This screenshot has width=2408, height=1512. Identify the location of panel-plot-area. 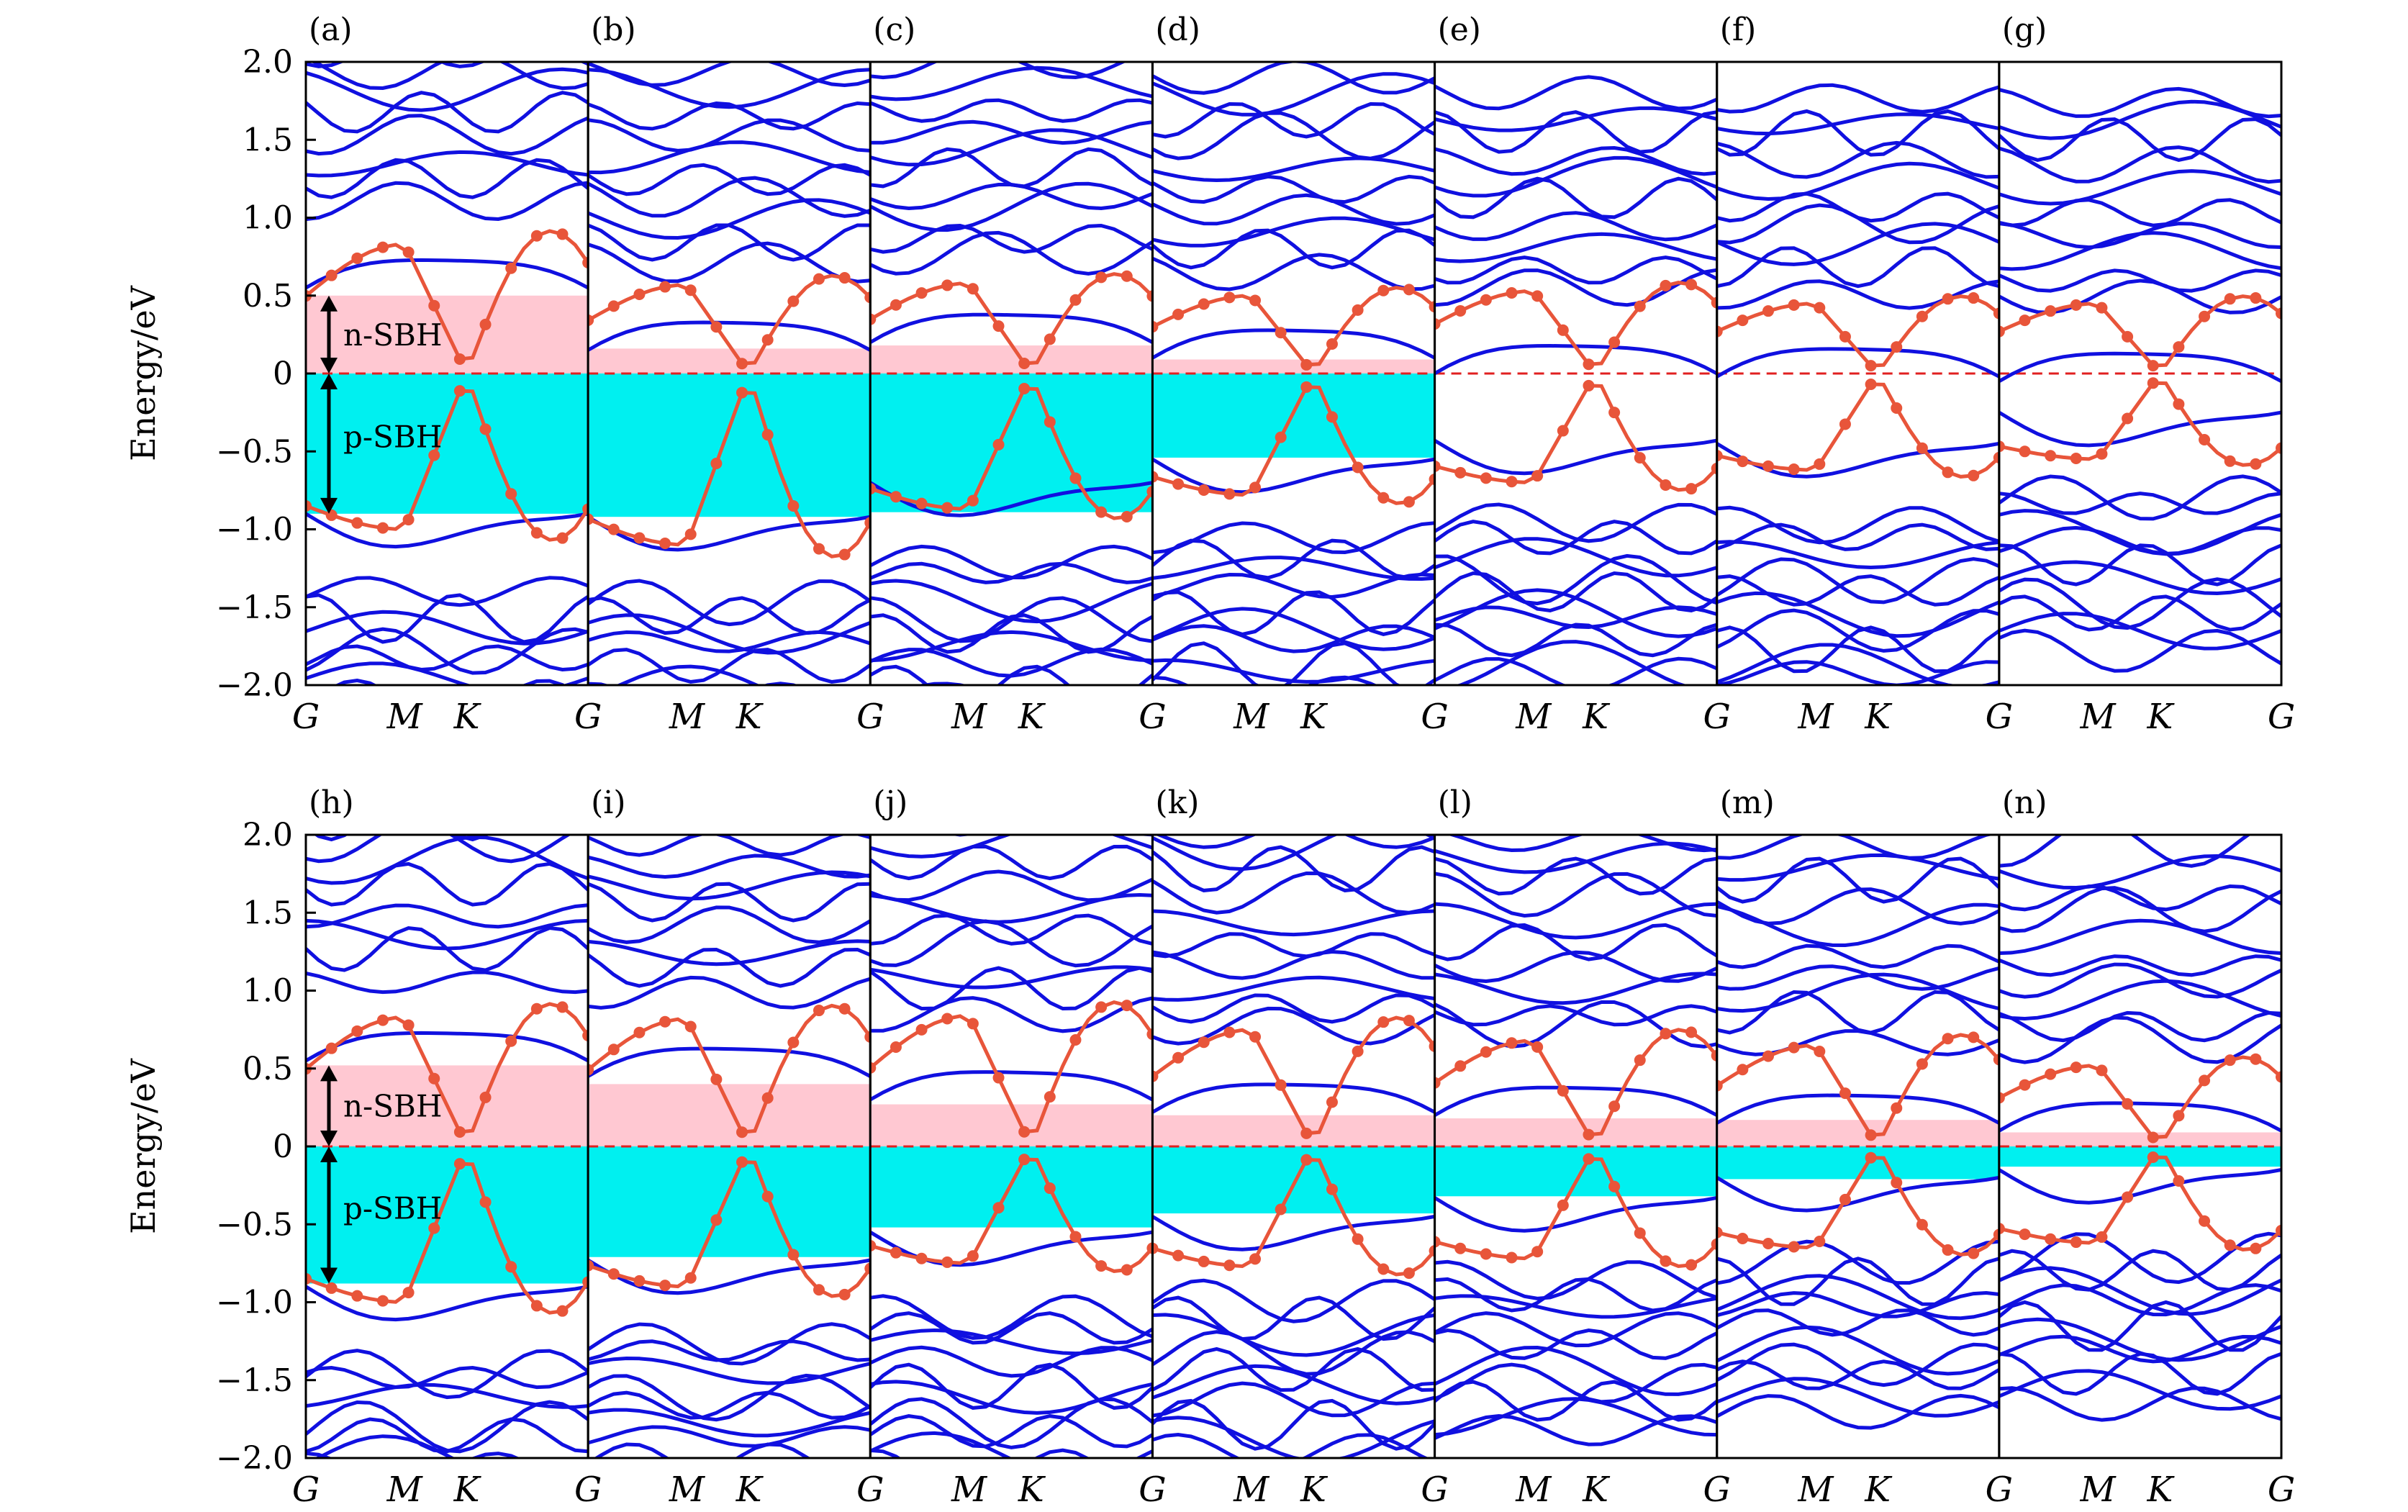
(447, 374).